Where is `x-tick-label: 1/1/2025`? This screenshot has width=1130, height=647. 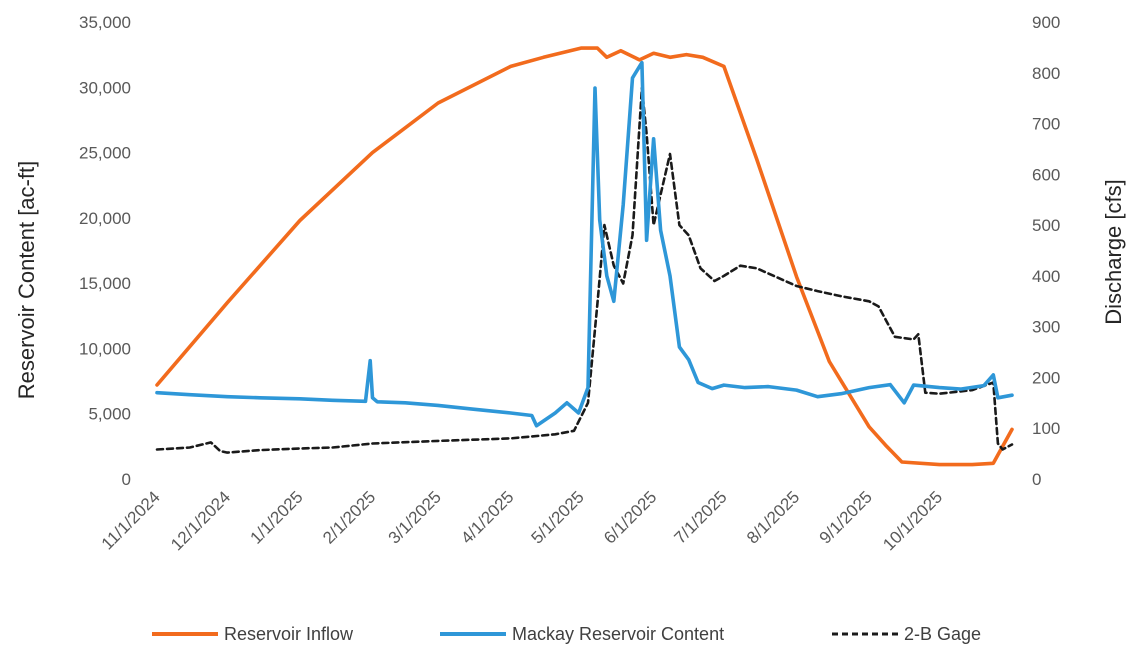 x-tick-label: 1/1/2025 is located at coordinates (276, 517).